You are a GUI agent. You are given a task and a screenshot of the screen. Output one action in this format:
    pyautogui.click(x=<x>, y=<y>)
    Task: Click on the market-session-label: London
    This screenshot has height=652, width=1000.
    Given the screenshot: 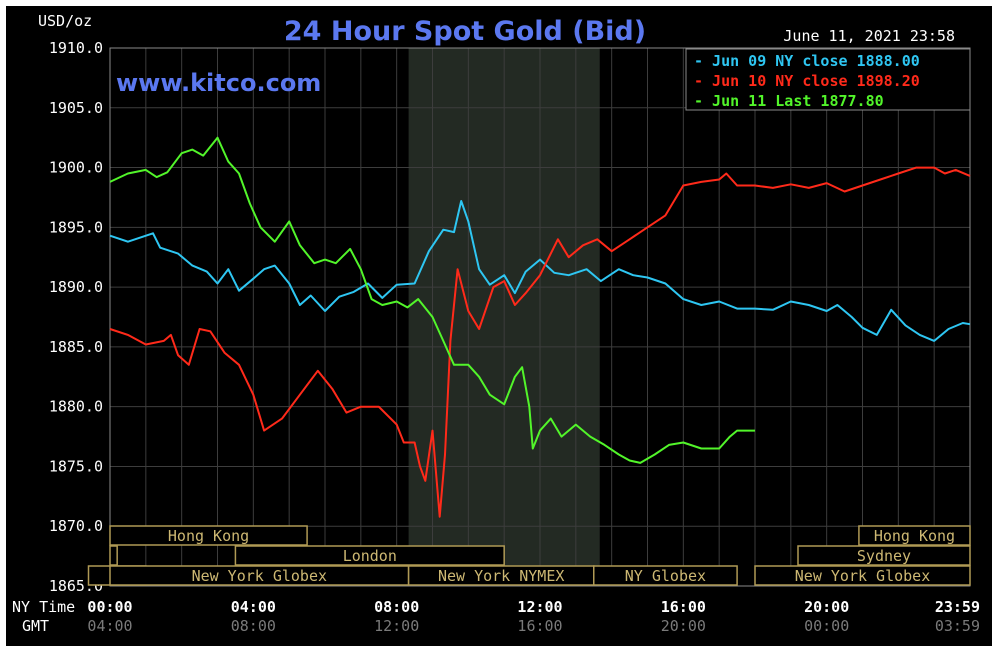 What is the action you would take?
    pyautogui.click(x=370, y=556)
    